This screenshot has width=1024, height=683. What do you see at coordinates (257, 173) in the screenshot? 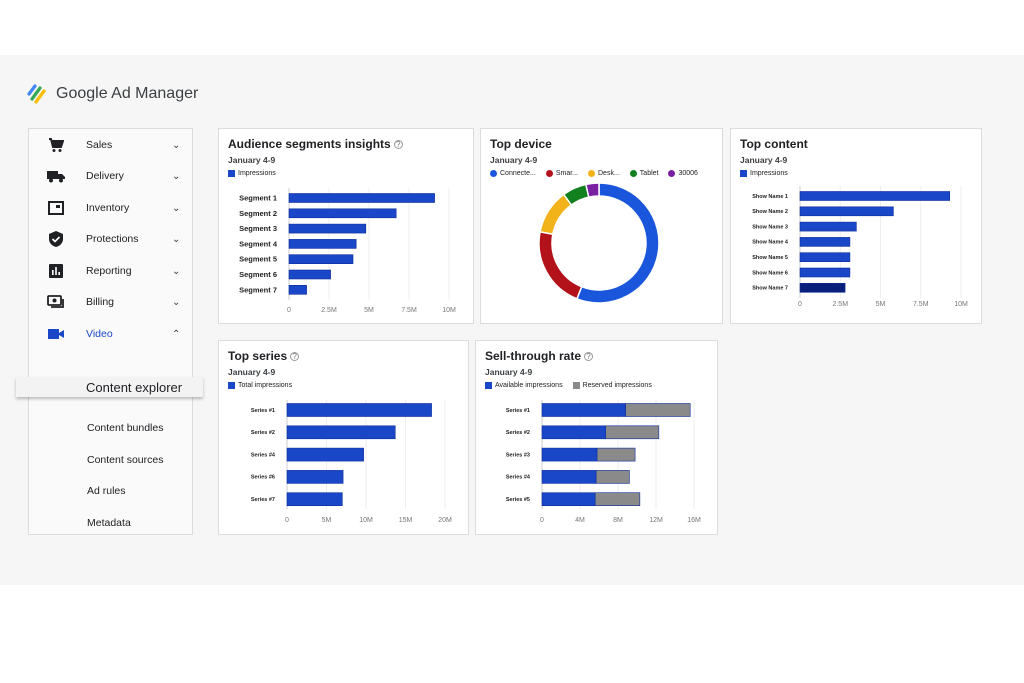
I see `legend-label: Impressions` at bounding box center [257, 173].